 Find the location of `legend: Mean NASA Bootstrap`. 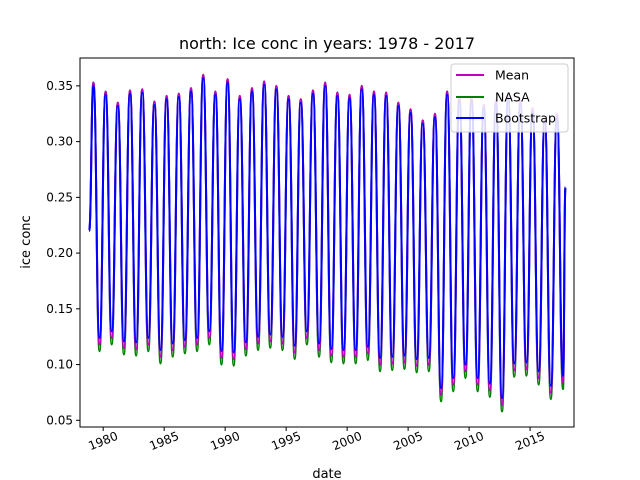

legend: Mean NASA Bootstrap is located at coordinates (509, 98).